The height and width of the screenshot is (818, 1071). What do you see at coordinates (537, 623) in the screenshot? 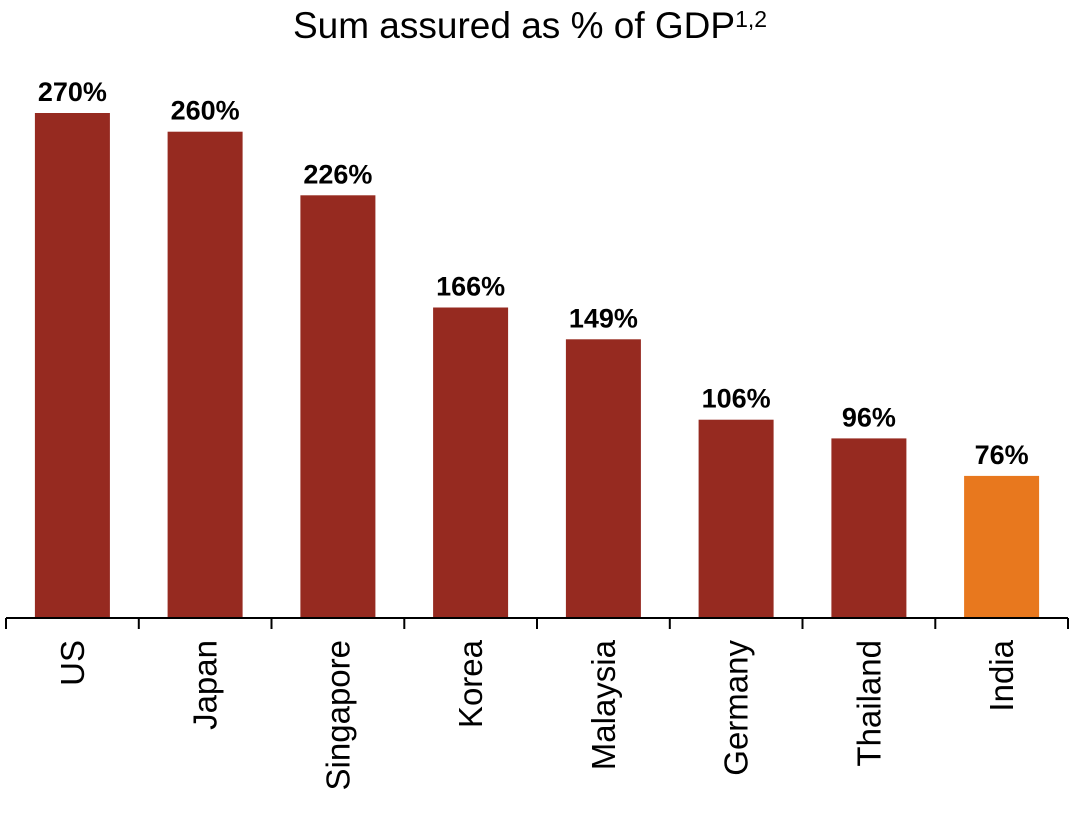
I see `x-axis` at bounding box center [537, 623].